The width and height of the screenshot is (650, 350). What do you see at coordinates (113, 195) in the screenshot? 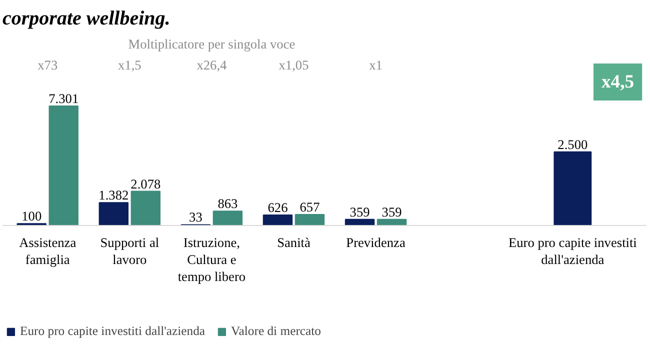
I see `data-label: 1.382` at bounding box center [113, 195].